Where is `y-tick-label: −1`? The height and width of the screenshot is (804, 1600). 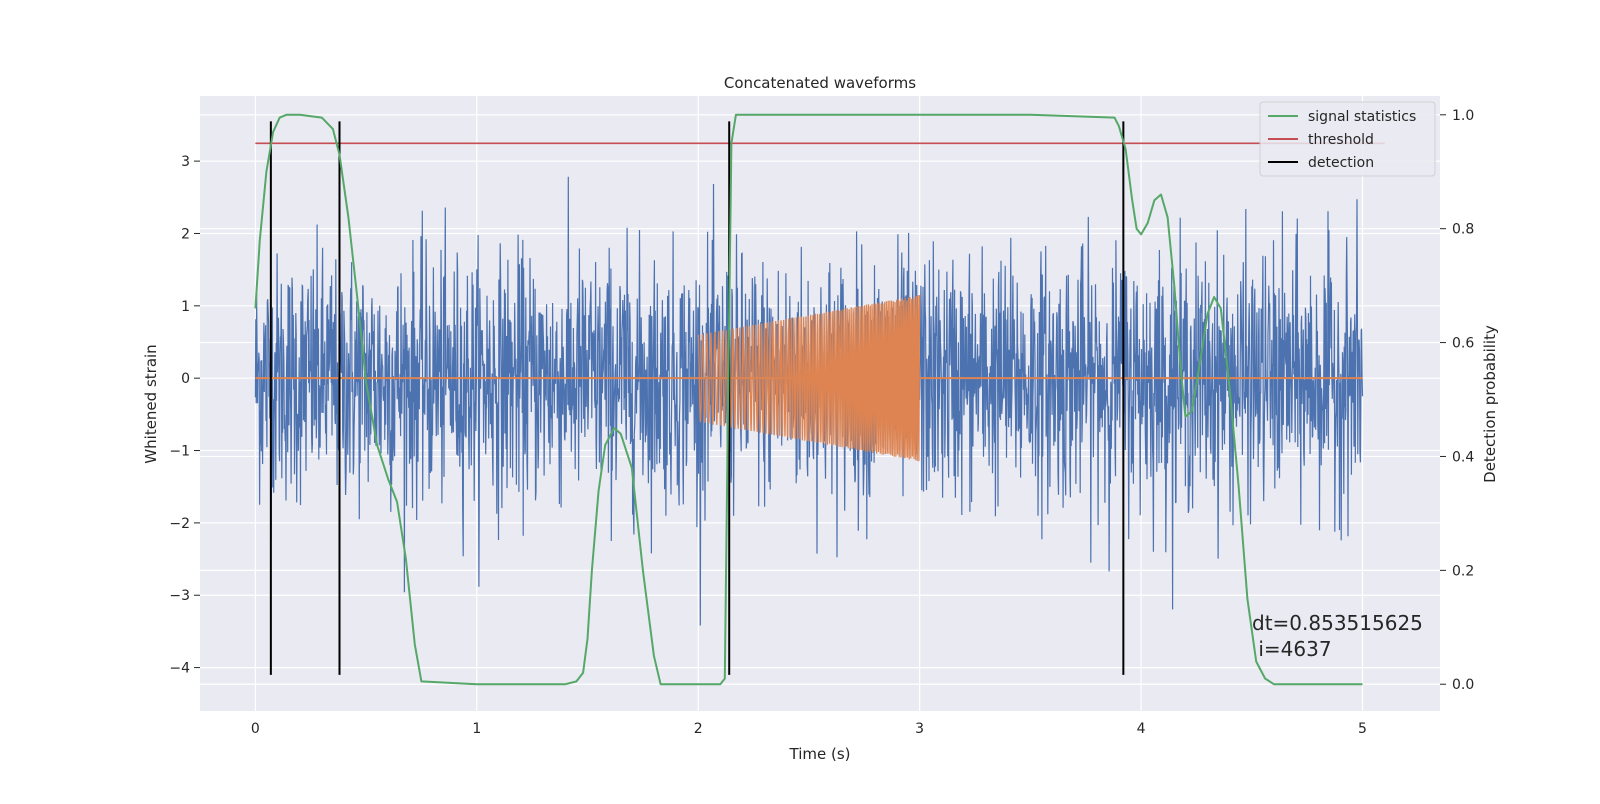 y-tick-label: −1 is located at coordinates (179, 452).